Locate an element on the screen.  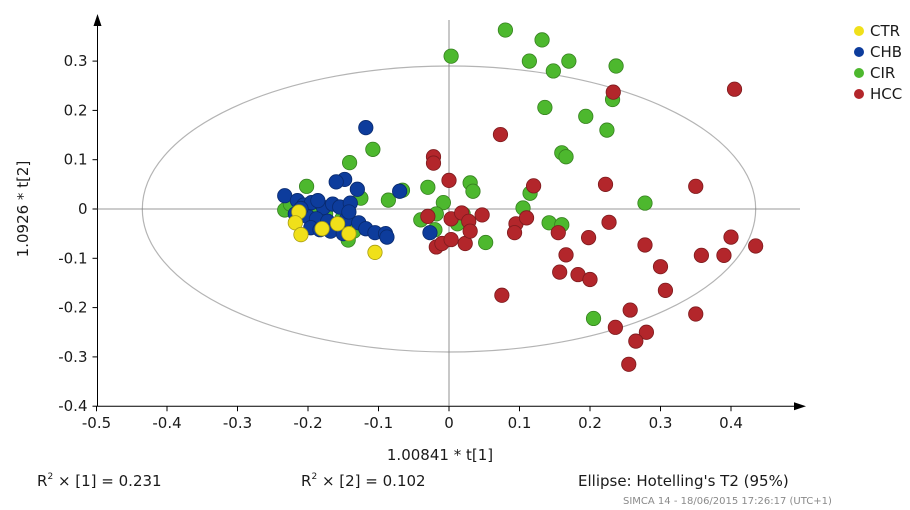
x-axis-arrow is located at coordinates (800, 406).